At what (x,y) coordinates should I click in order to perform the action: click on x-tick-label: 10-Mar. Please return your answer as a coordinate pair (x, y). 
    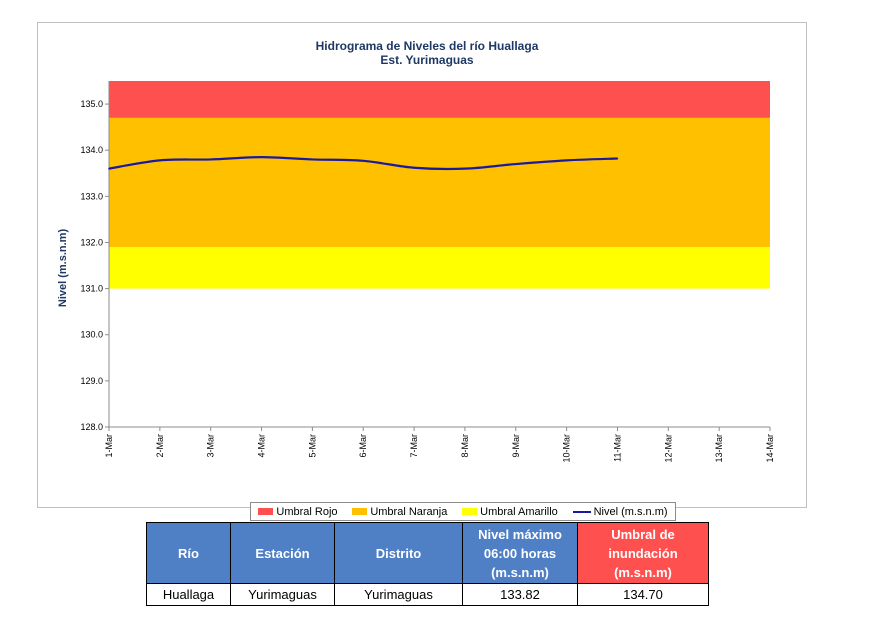
    Looking at the image, I should click on (567, 448).